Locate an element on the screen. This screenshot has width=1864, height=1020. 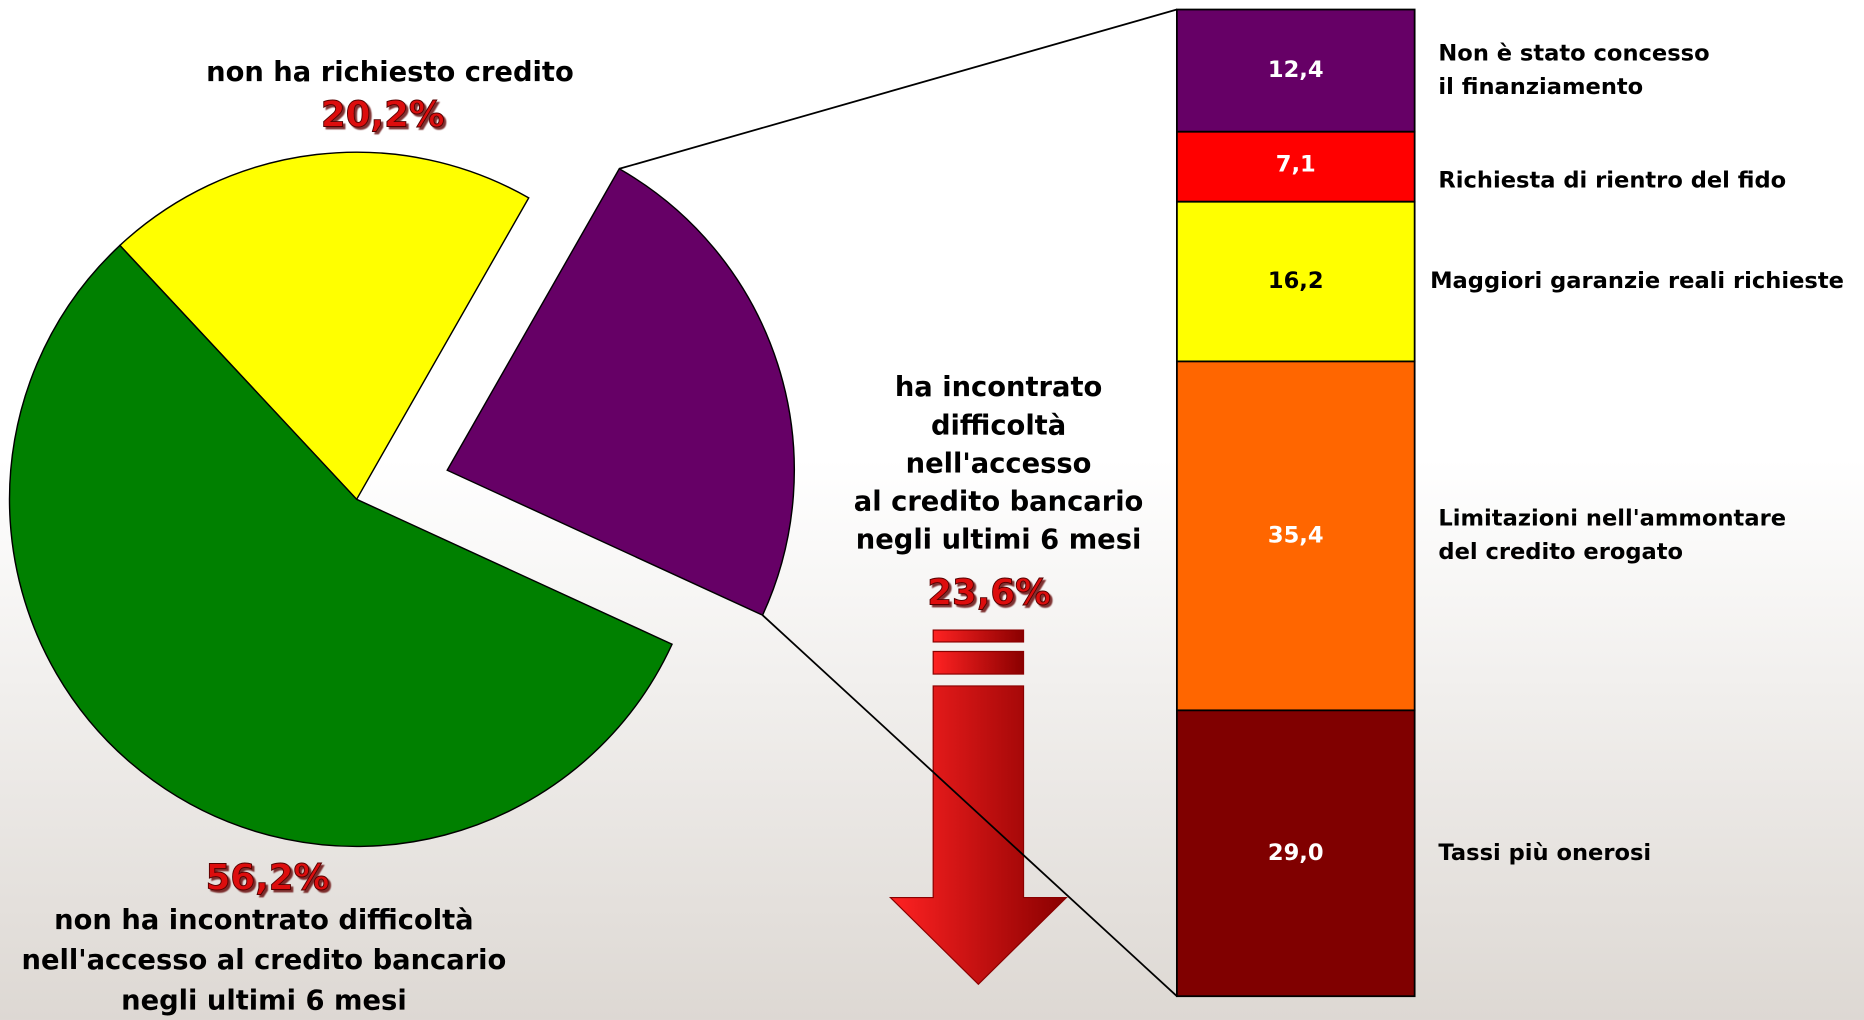
bar-value-label: 7,1 is located at coordinates (1296, 165).